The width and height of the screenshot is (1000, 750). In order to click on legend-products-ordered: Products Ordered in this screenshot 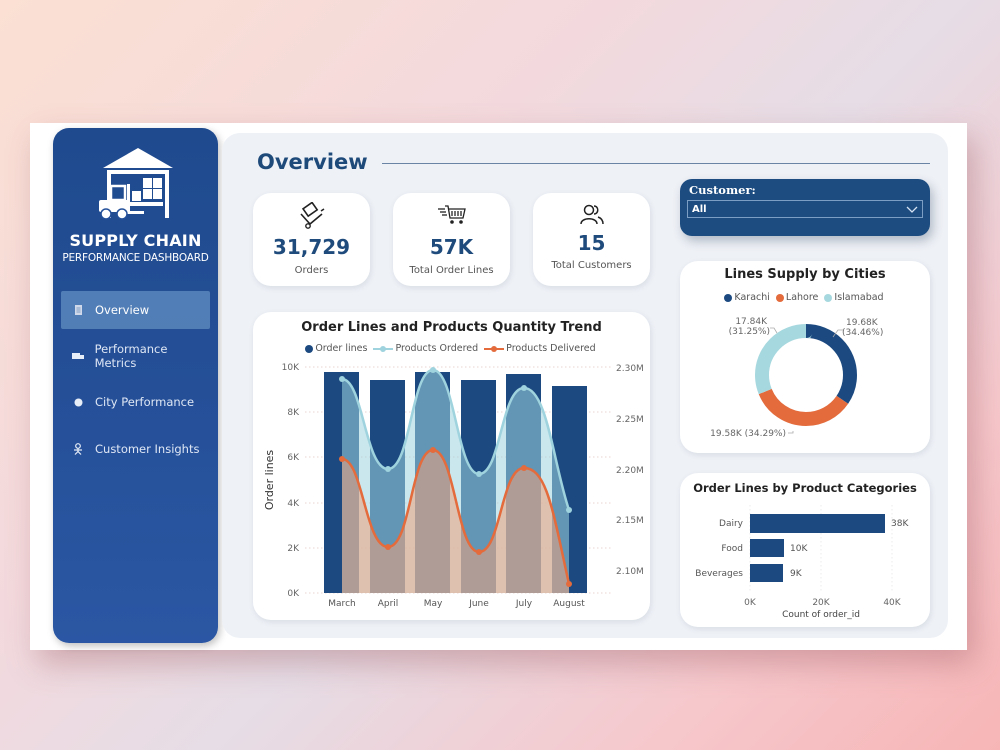, I will do `click(425, 348)`.